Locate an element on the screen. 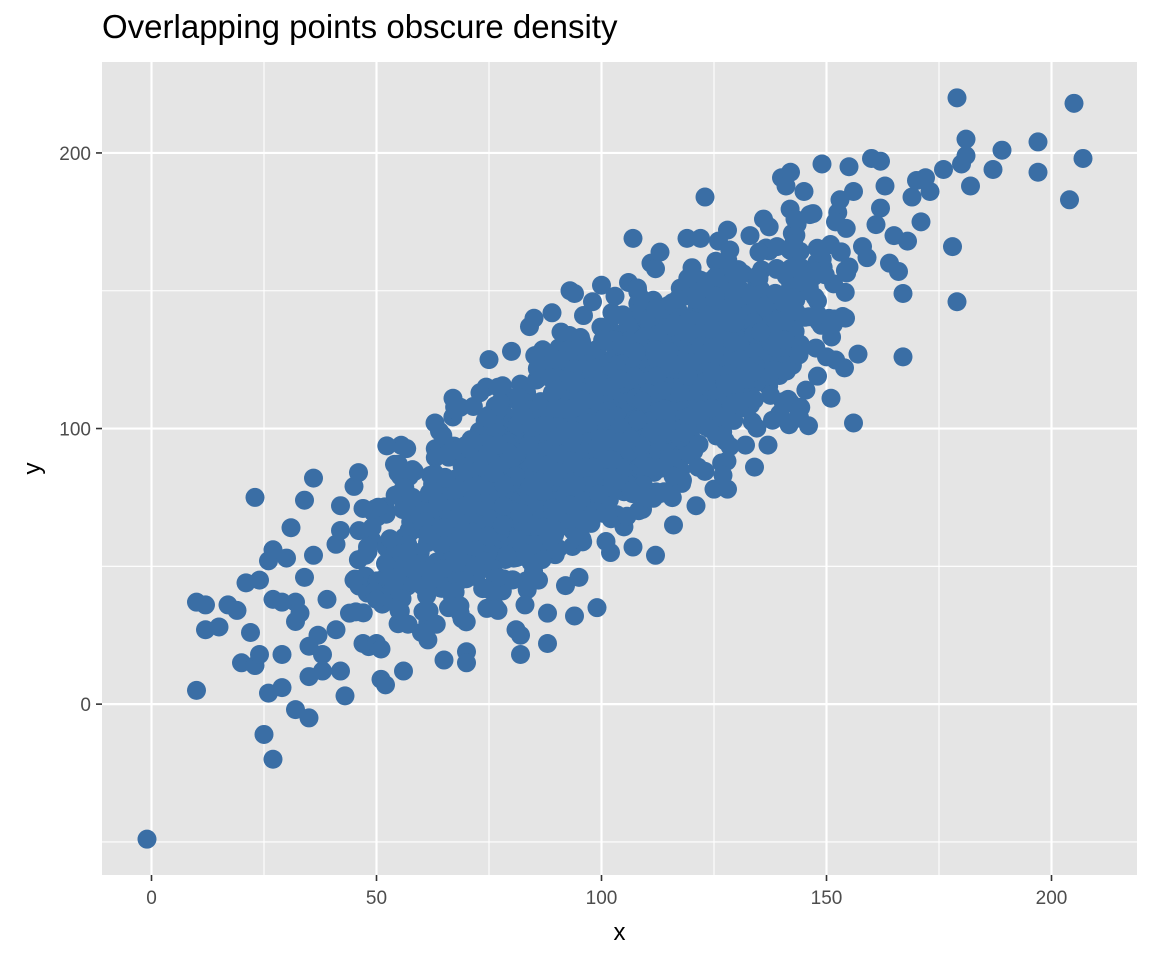 This screenshot has height=960, width=1152. x-tick-label: 0 is located at coordinates (151, 898).